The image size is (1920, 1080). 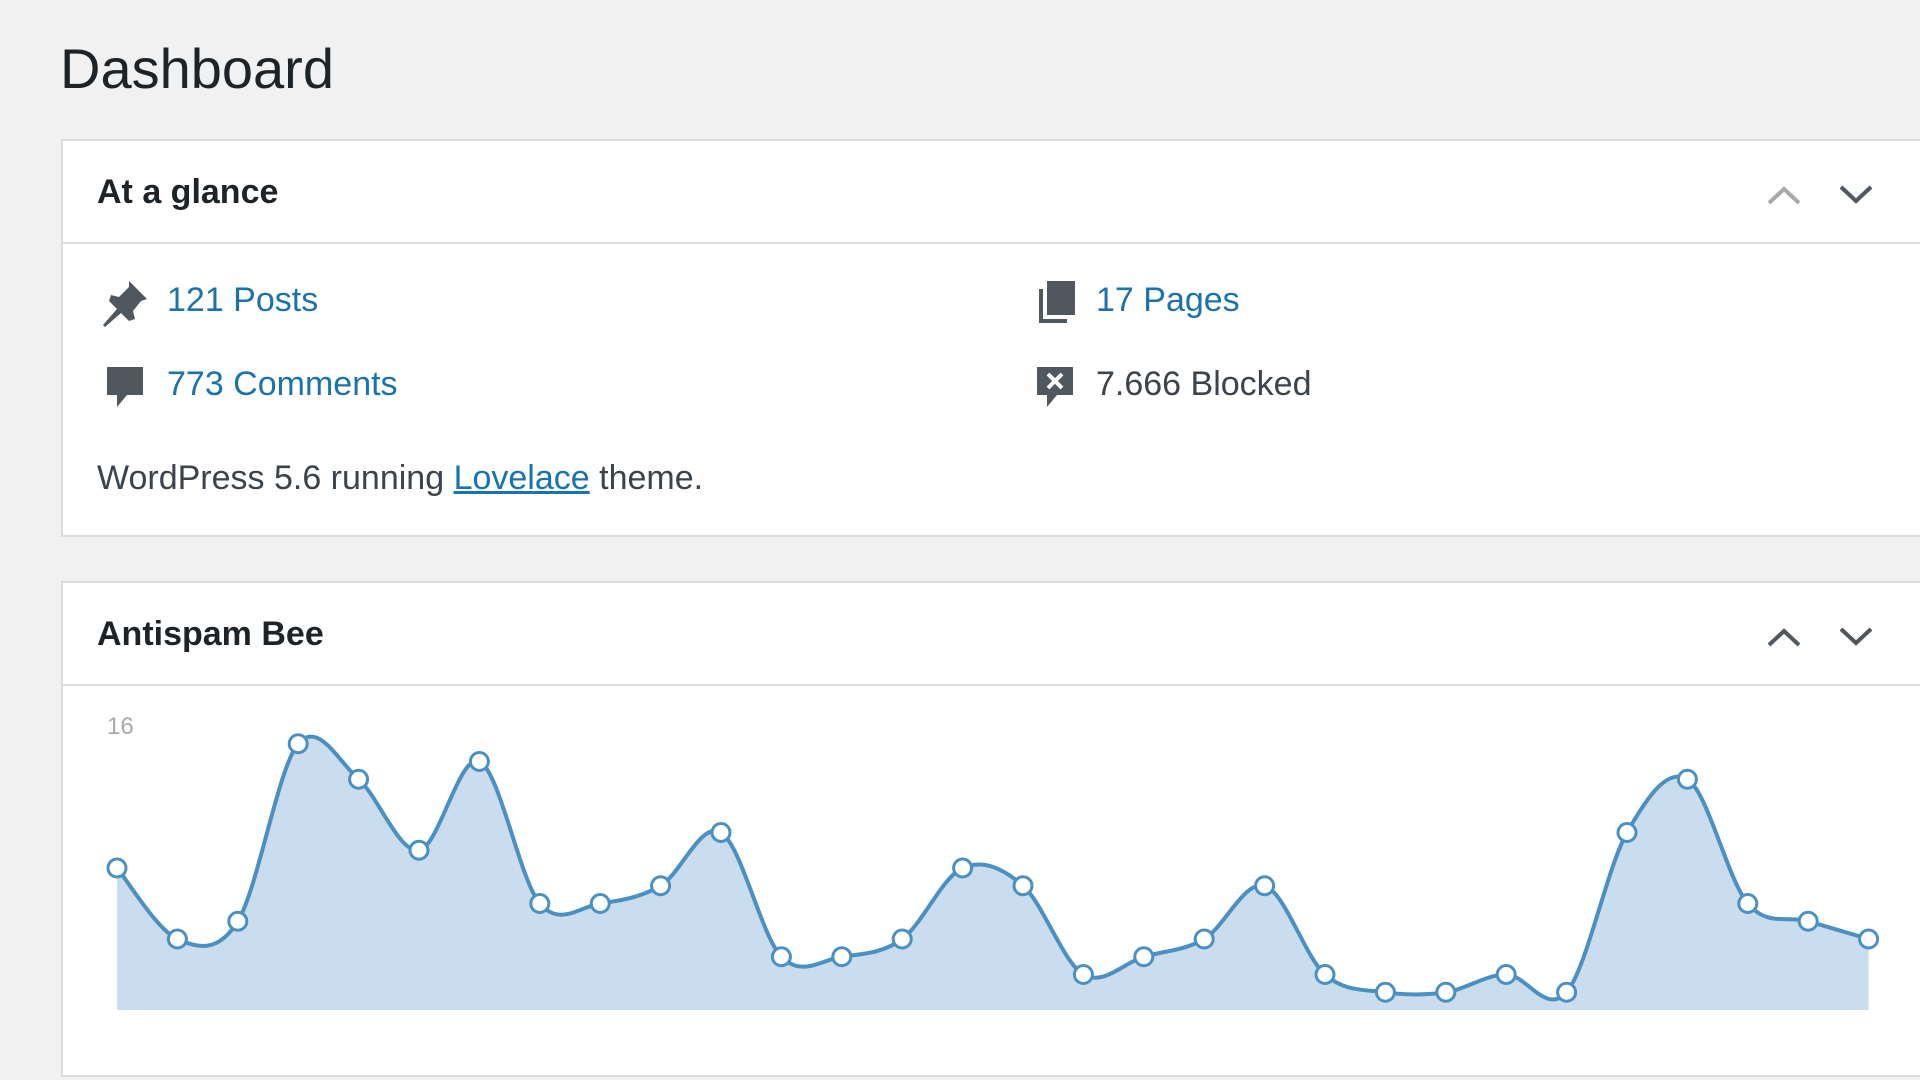 What do you see at coordinates (125, 387) in the screenshot?
I see `comments-icon` at bounding box center [125, 387].